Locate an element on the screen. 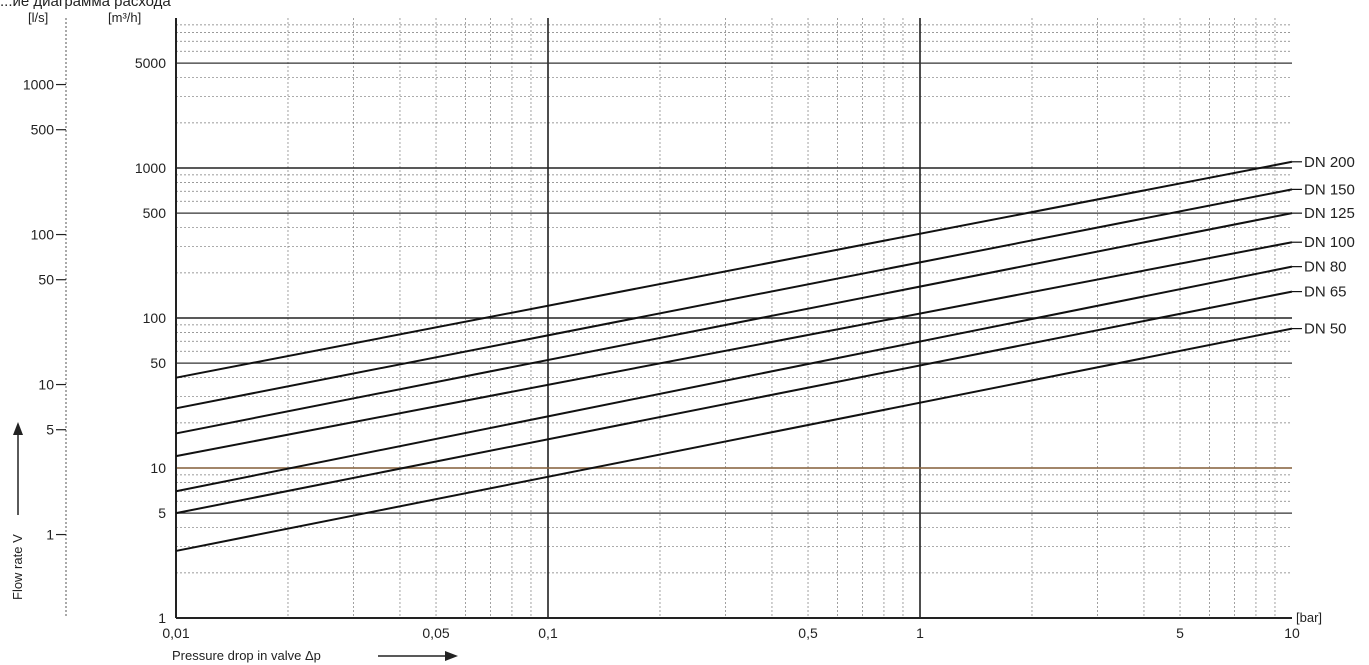  x-tick-label: 10 is located at coordinates (1292, 633).